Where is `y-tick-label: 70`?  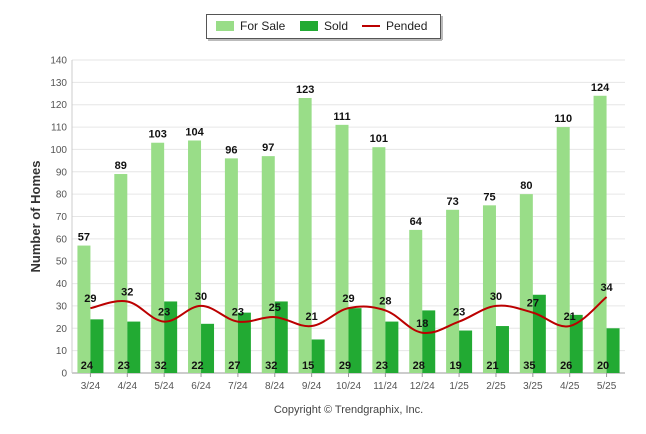
y-tick-label: 70 is located at coordinates (62, 217).